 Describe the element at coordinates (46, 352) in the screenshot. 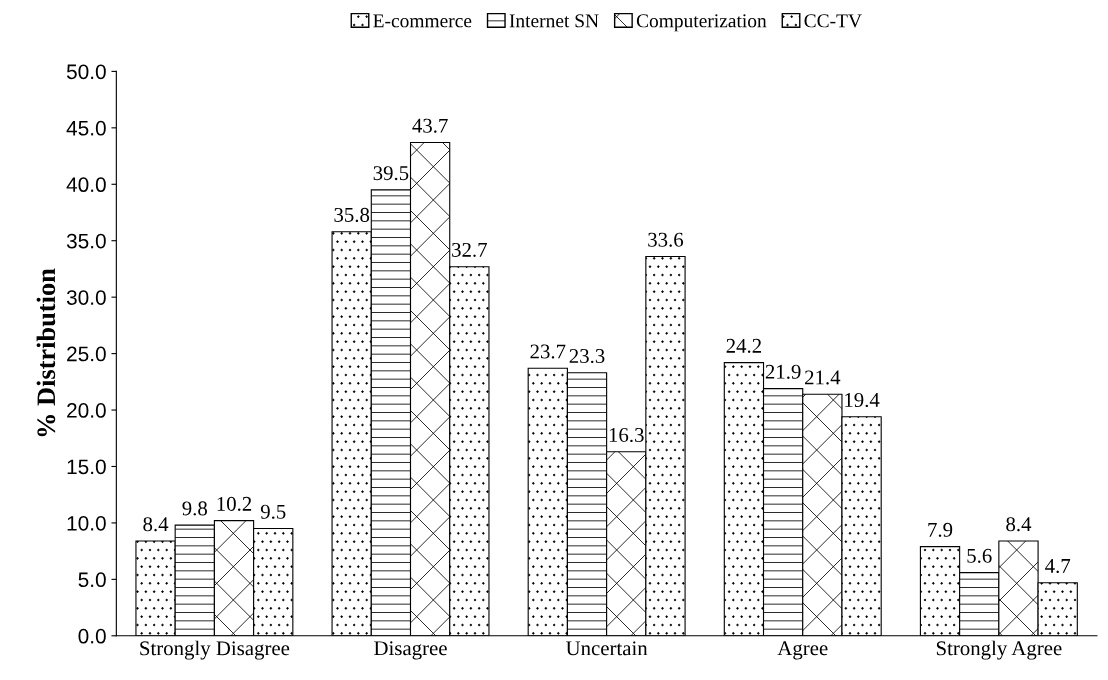

I see `y-axis-title: % Distribution` at that location.